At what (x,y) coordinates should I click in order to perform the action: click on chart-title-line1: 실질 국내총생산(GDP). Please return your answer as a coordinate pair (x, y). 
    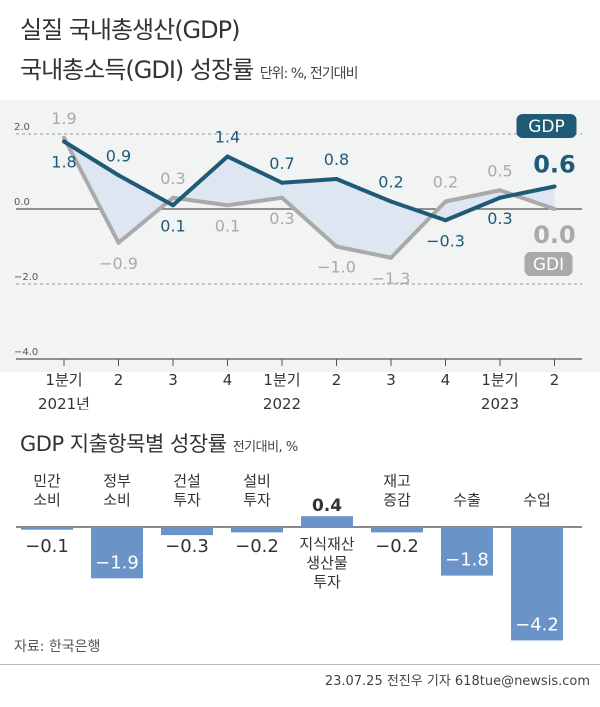
    Looking at the image, I should click on (130, 30).